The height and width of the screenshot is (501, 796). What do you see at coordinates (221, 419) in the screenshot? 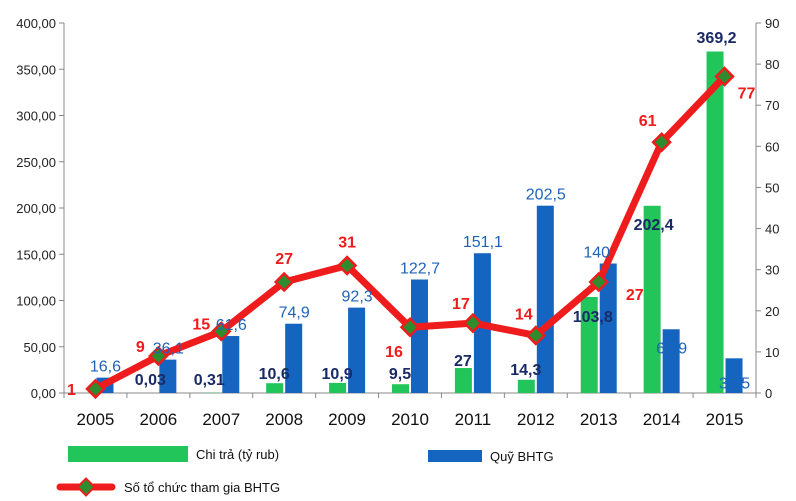
I see `x-tick-label: 2007` at bounding box center [221, 419].